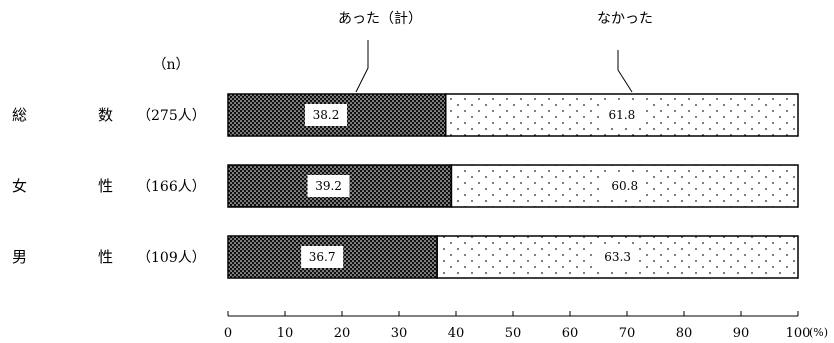 The width and height of the screenshot is (834, 343). I want to click on x-axis: 0 10 20 30 40 50 60 70 80 90 100(%), so click(526, 326).